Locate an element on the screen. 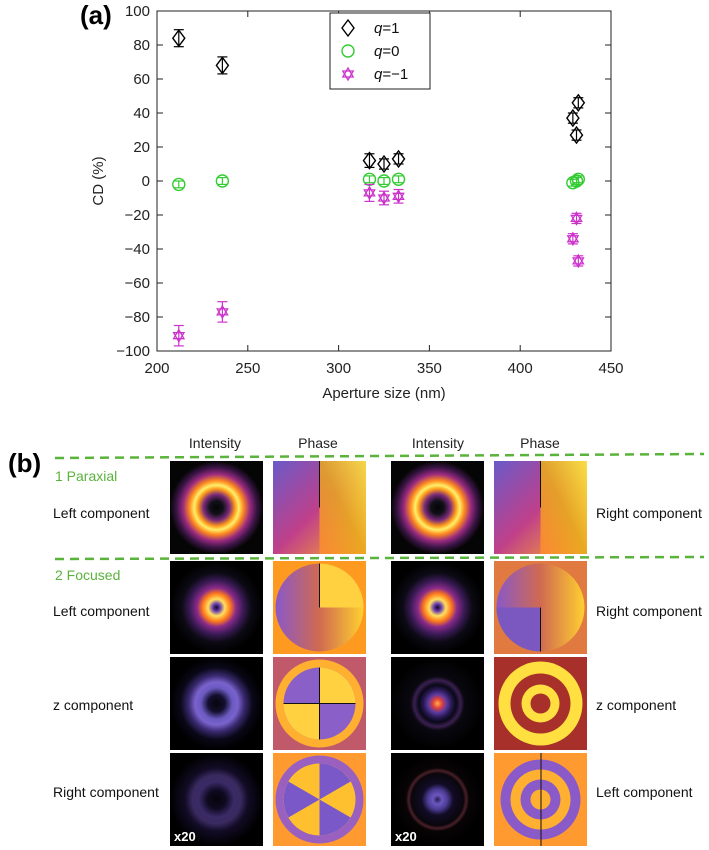 This screenshot has width=709, height=850. intensity-paraxial-right is located at coordinates (437, 507).